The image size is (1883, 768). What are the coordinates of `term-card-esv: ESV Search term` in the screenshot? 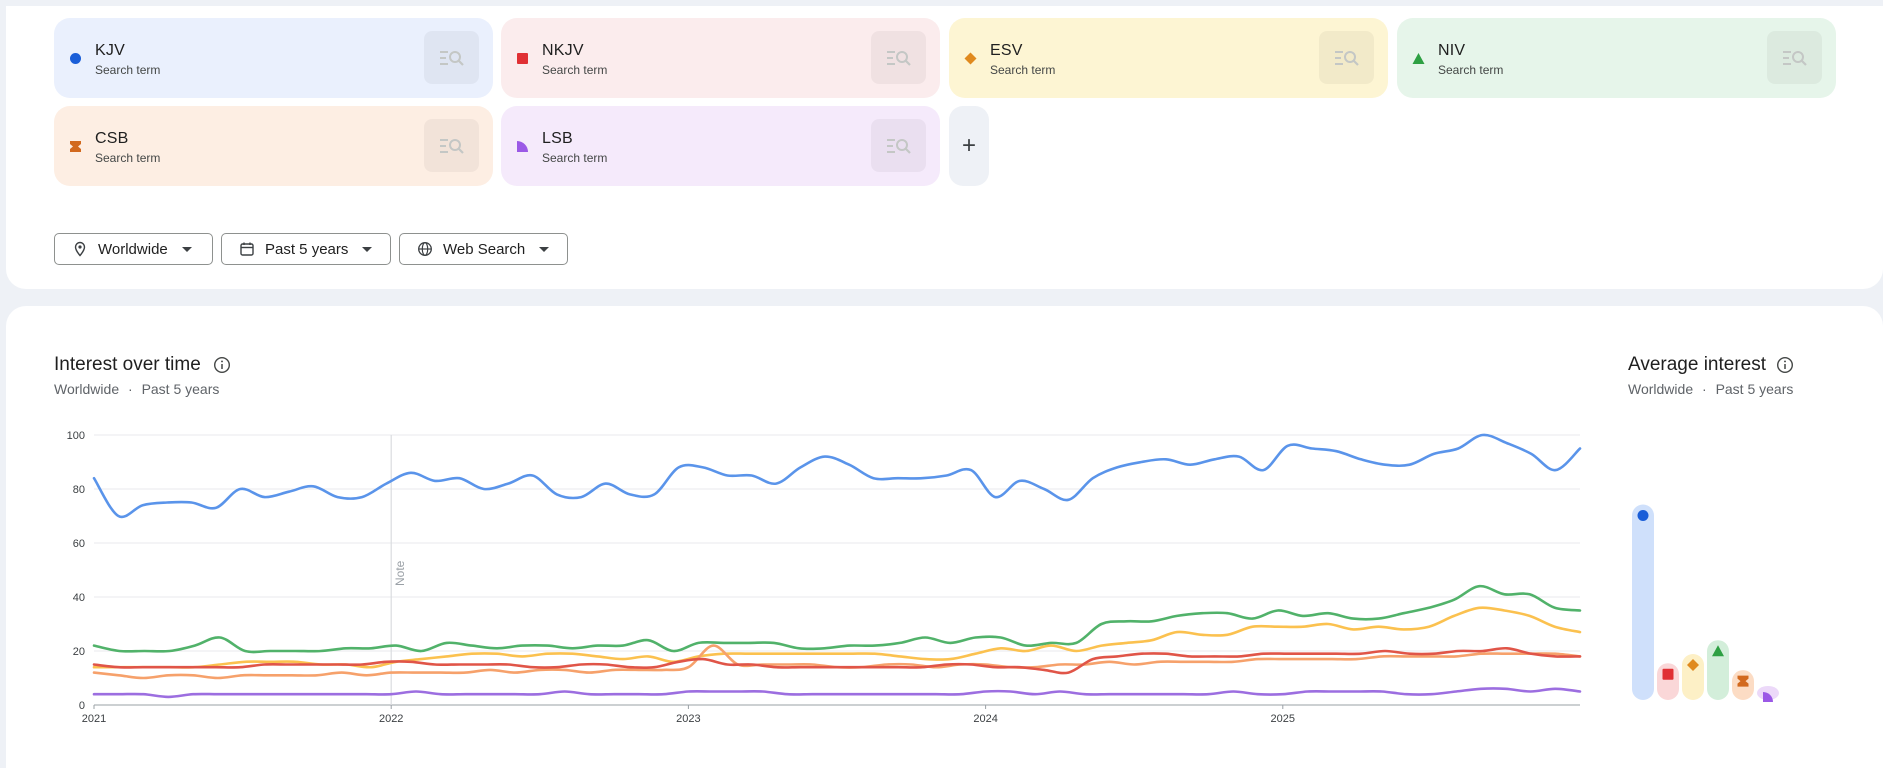 It's located at (1168, 58).